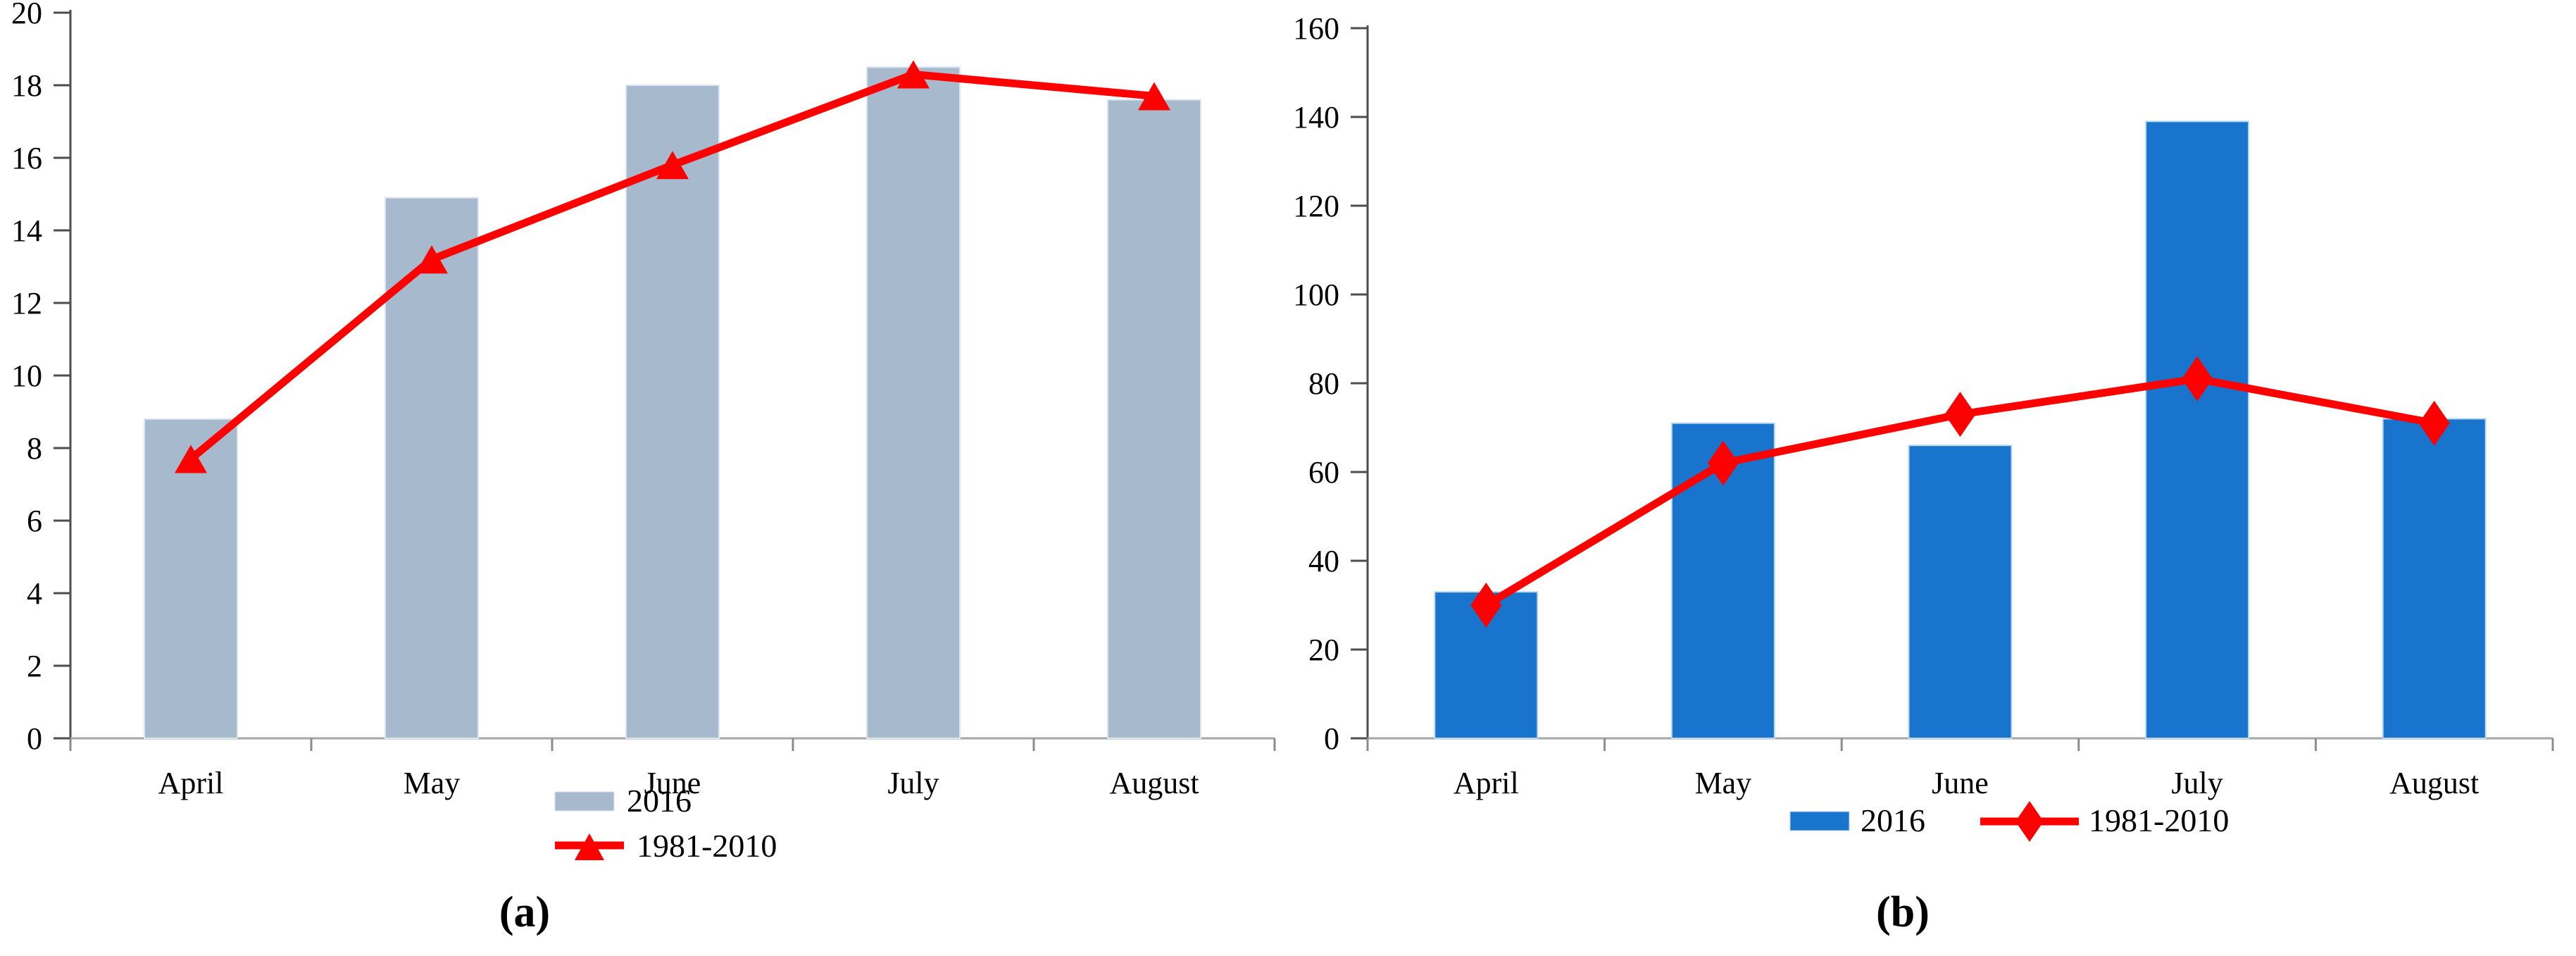 This screenshot has height=956, width=2576. What do you see at coordinates (1154, 783) in the screenshot?
I see `month-label-a-august: August` at bounding box center [1154, 783].